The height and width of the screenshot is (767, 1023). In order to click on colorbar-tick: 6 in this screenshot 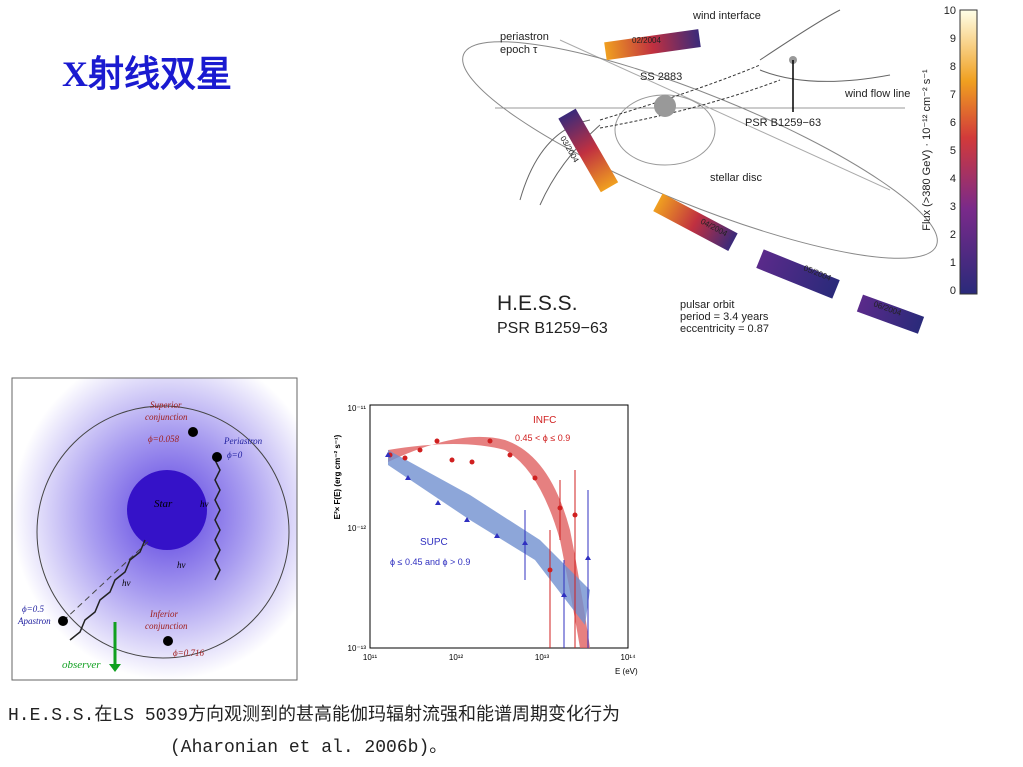, I will do `click(953, 123)`.